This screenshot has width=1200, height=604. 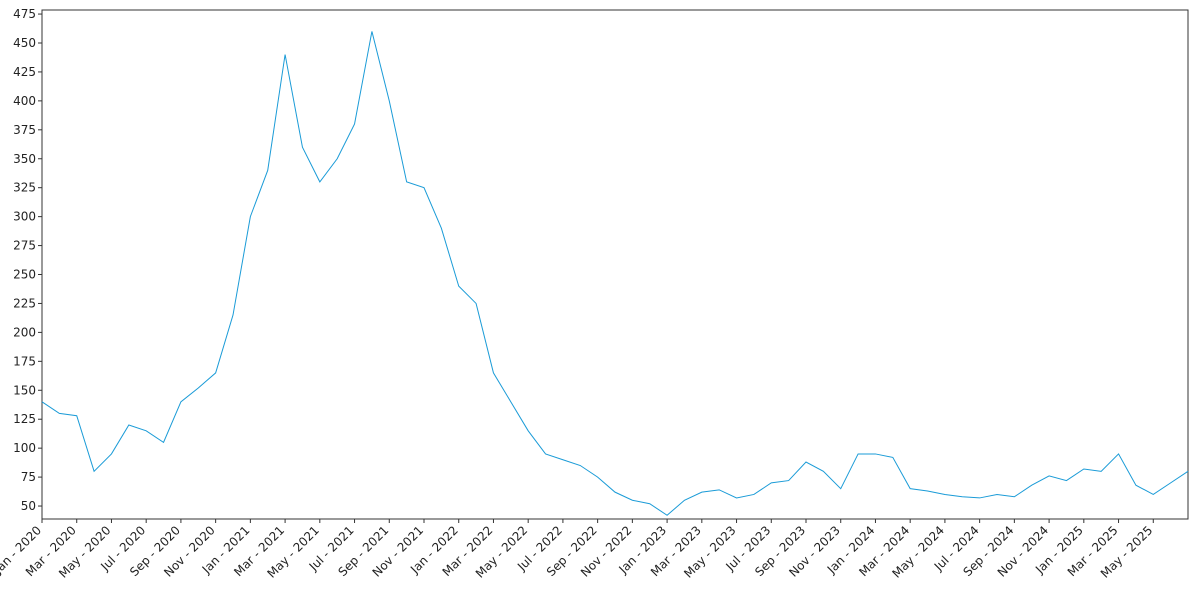 What do you see at coordinates (24, 361) in the screenshot?
I see `y-tick-label: 175` at bounding box center [24, 361].